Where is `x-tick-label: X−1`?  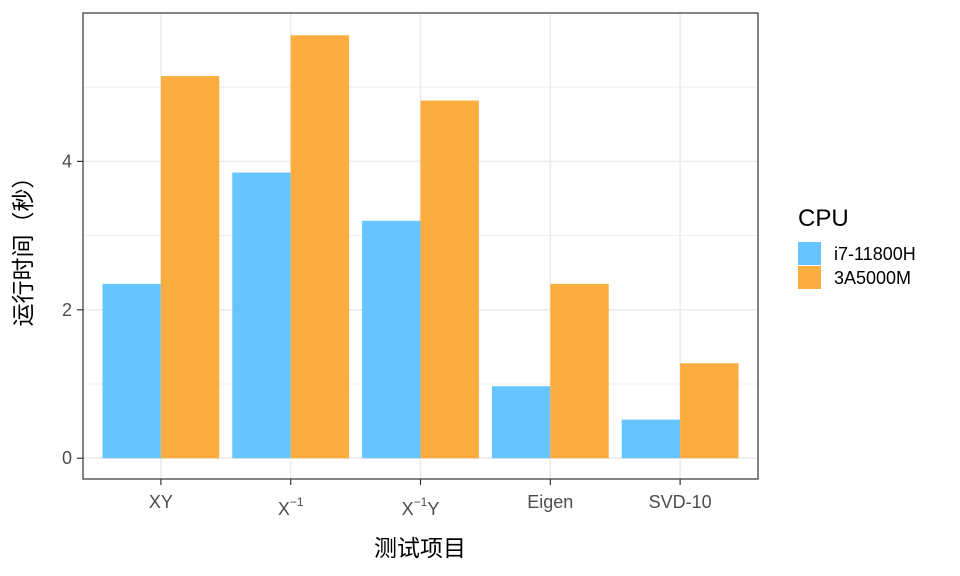 x-tick-label: X−1 is located at coordinates (291, 507).